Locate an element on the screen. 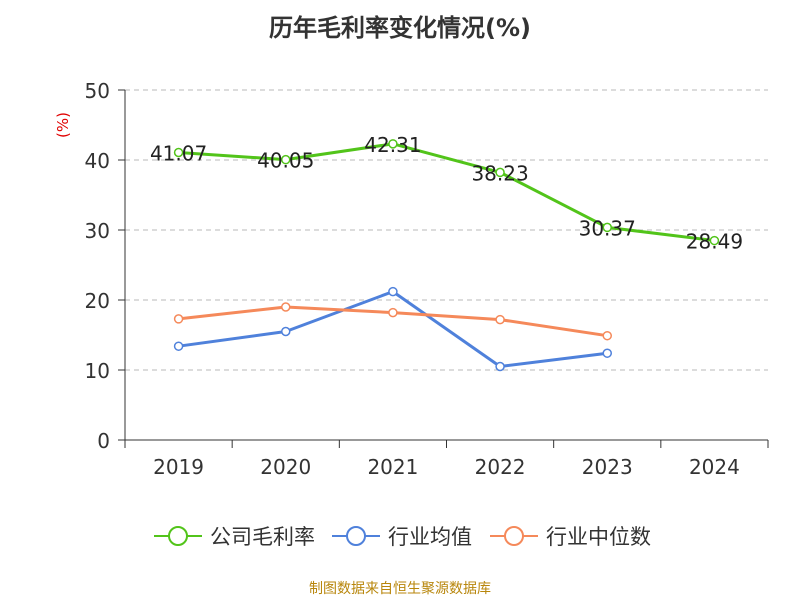 The image size is (800, 600). y-axis-label: (%) is located at coordinates (63, 125).